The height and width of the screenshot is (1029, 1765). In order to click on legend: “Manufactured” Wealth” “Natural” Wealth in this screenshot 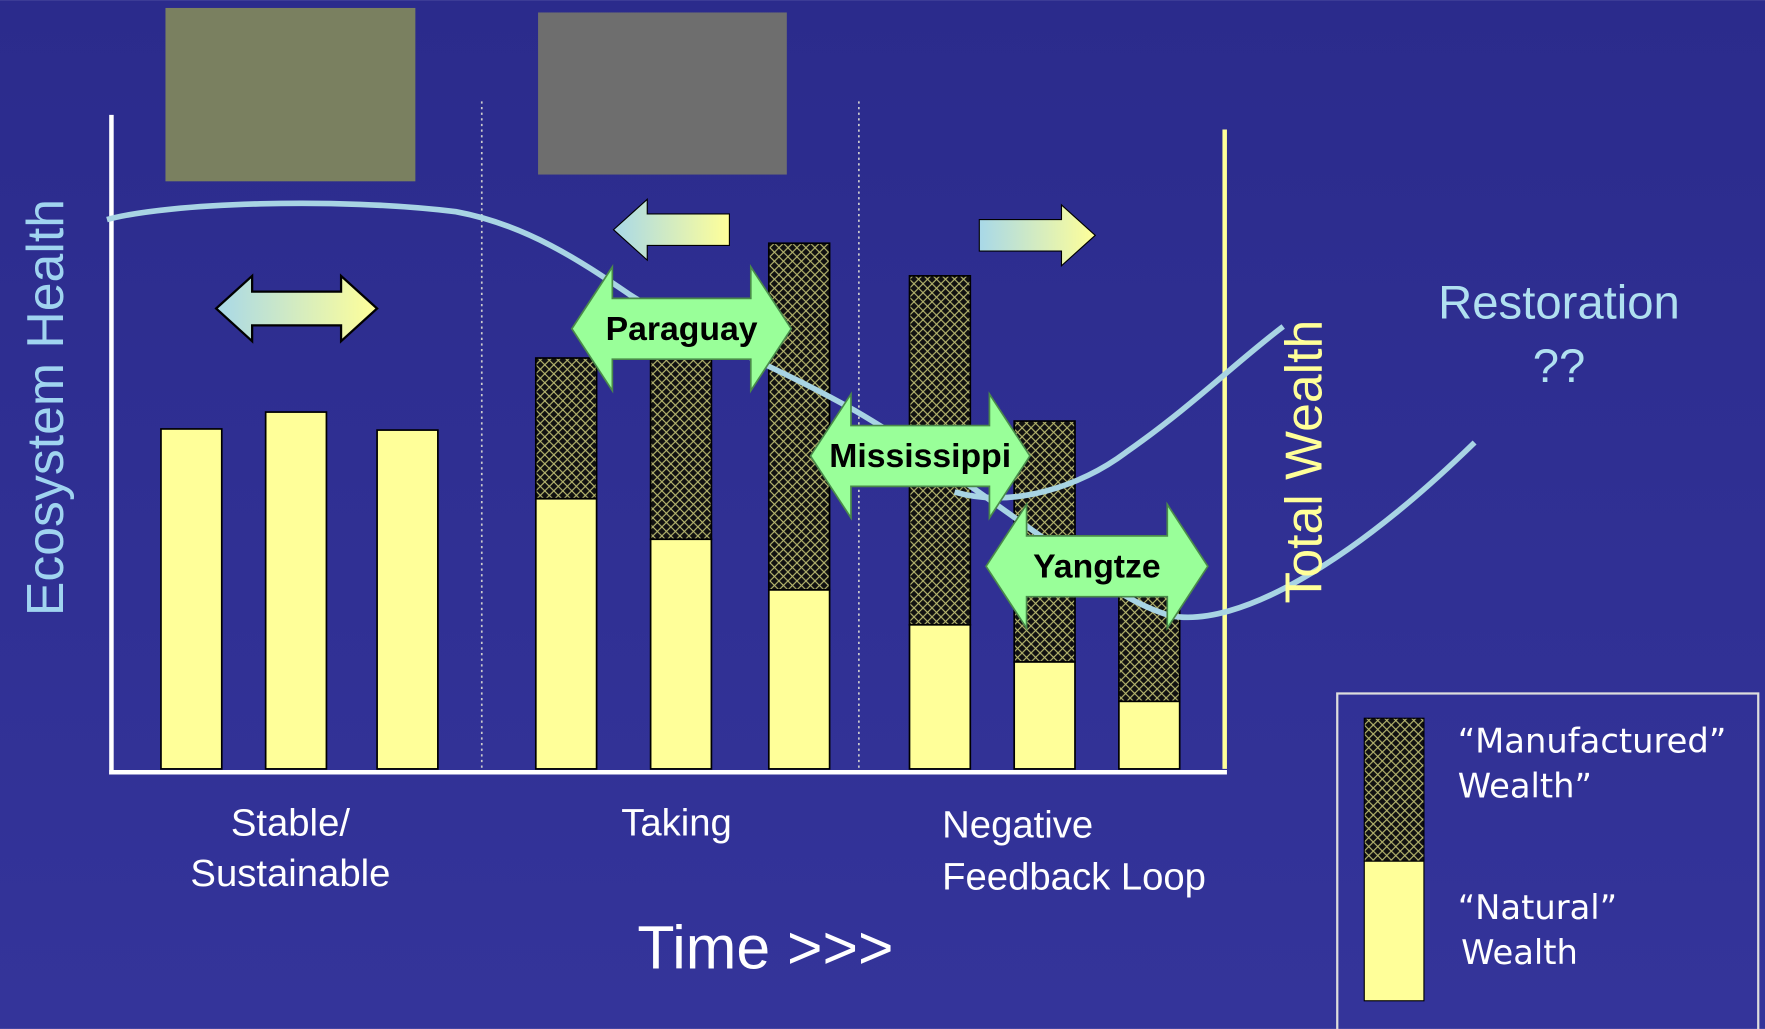, I will do `click(1548, 860)`.